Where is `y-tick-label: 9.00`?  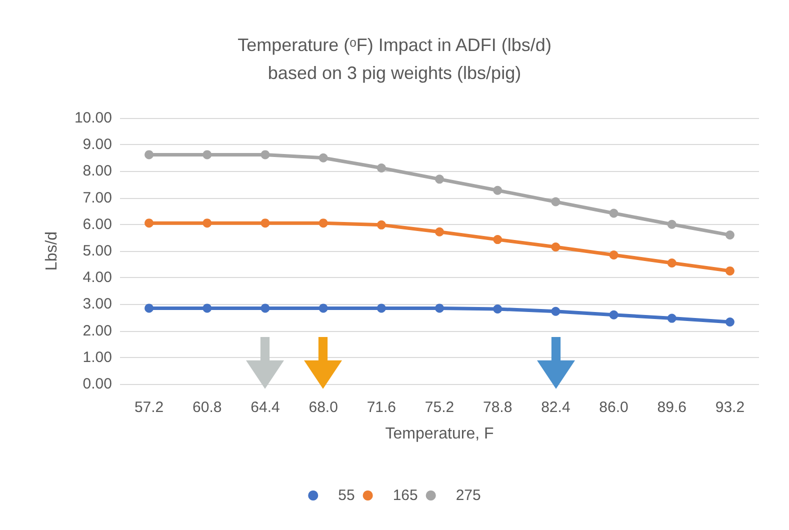 y-tick-label: 9.00 is located at coordinates (97, 145).